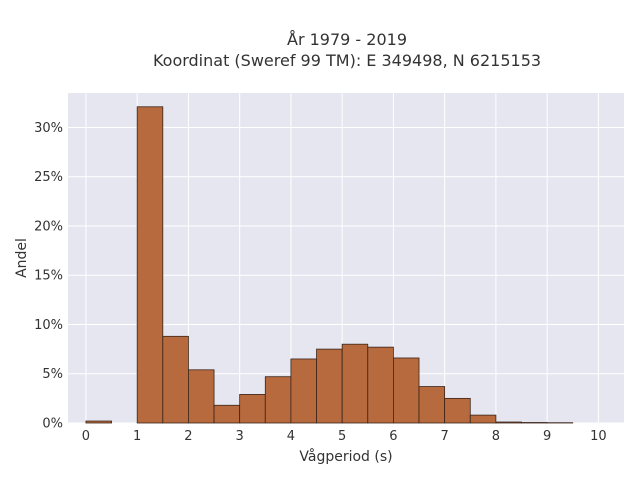 This screenshot has height=480, width=640. Describe the element at coordinates (240, 436) in the screenshot. I see `x-tick-label-3: 3` at that location.